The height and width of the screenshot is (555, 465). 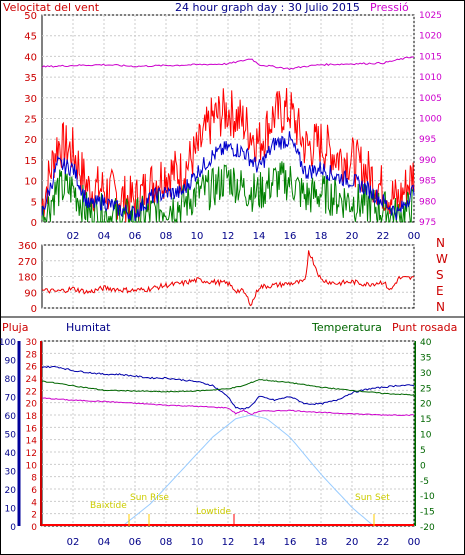 I want to click on humidity-tick-label: 70, so click(x=11, y=399).